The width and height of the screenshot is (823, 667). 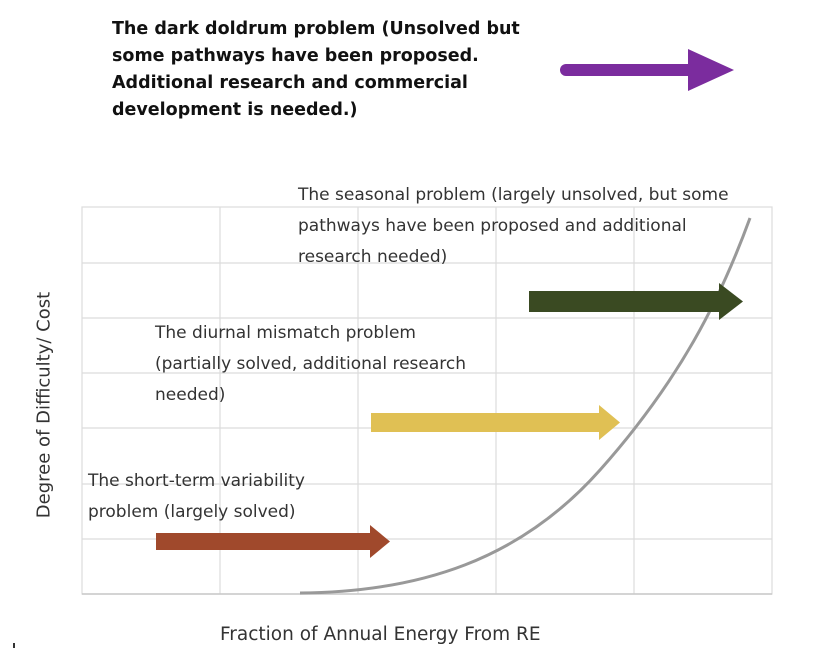 What do you see at coordinates (14, 645) in the screenshot?
I see `stray-mark` at bounding box center [14, 645].